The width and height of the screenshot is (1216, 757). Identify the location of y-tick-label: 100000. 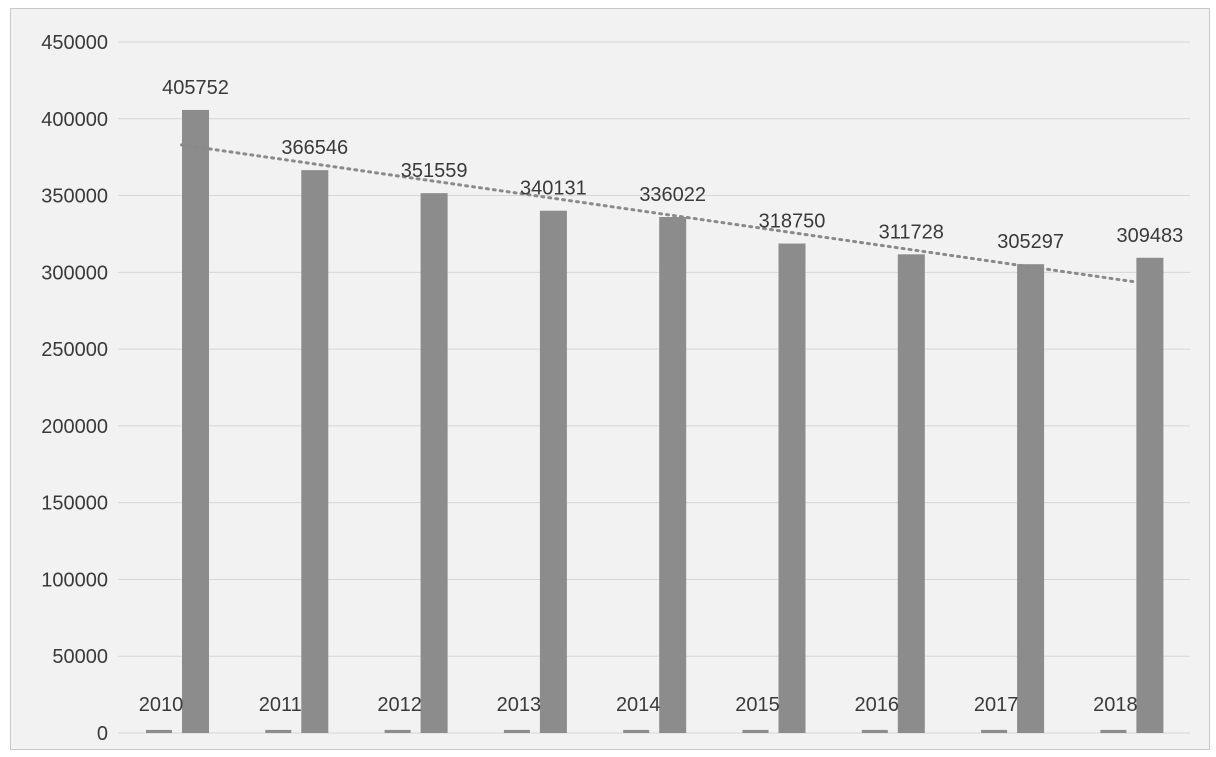
(74, 580).